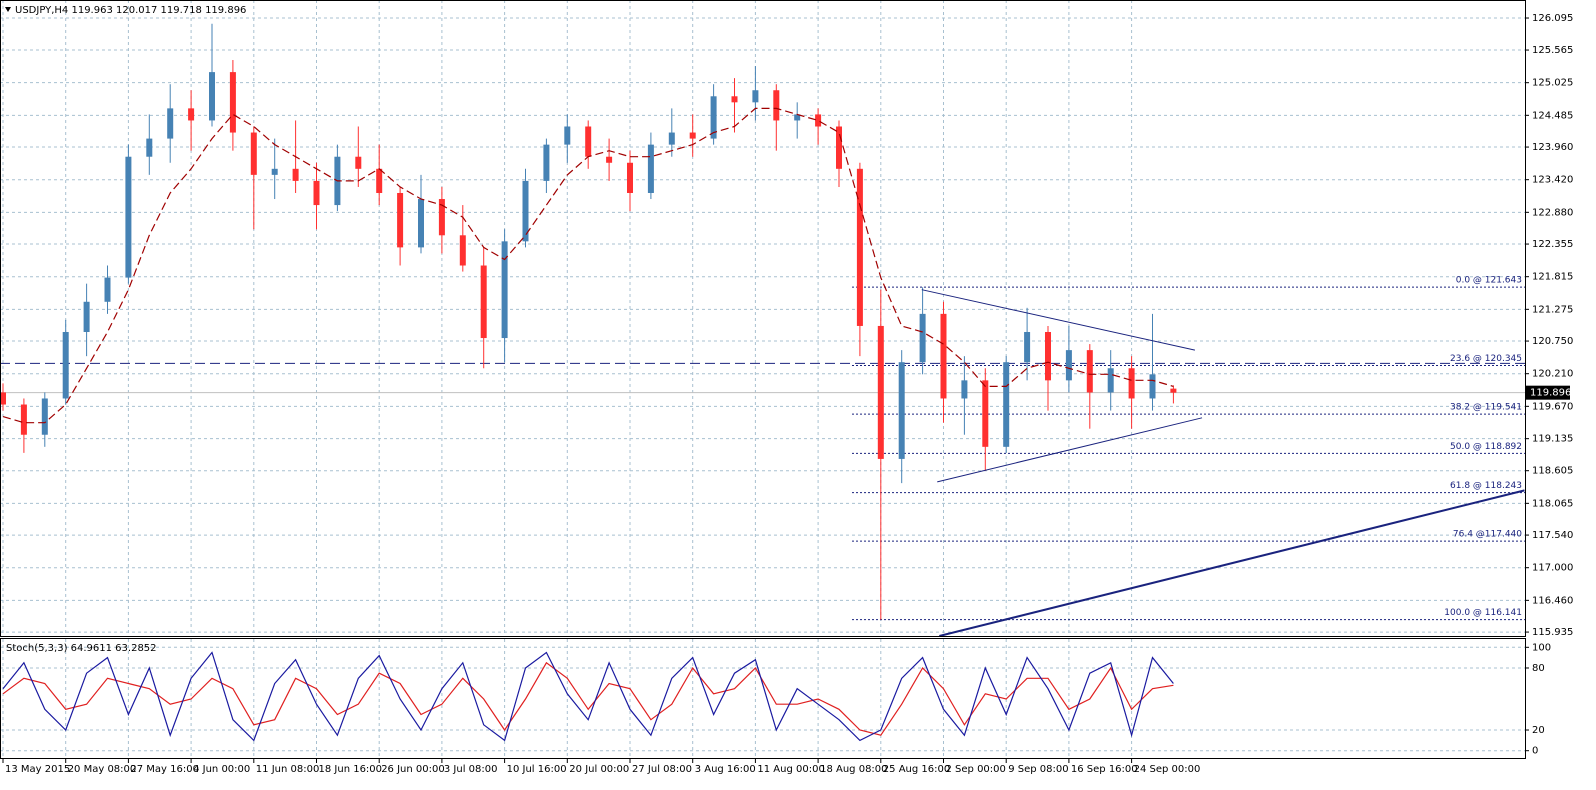 The image size is (1596, 790). I want to click on x-tick-label: 10 Jul 16:00, so click(537, 769).